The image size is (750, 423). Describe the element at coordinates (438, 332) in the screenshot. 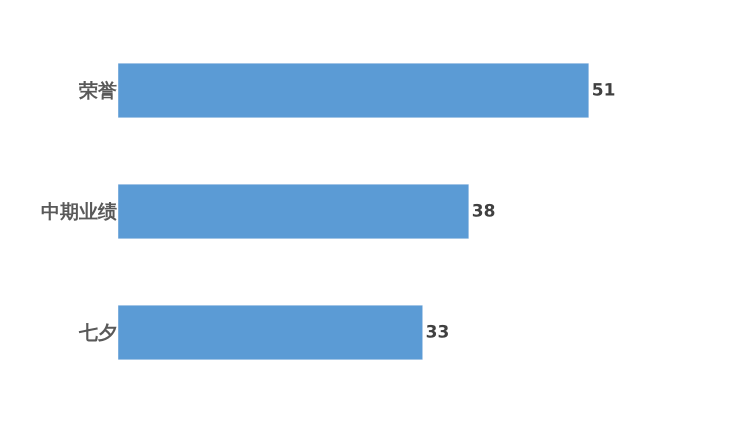

I see `data-label: 33` at that location.